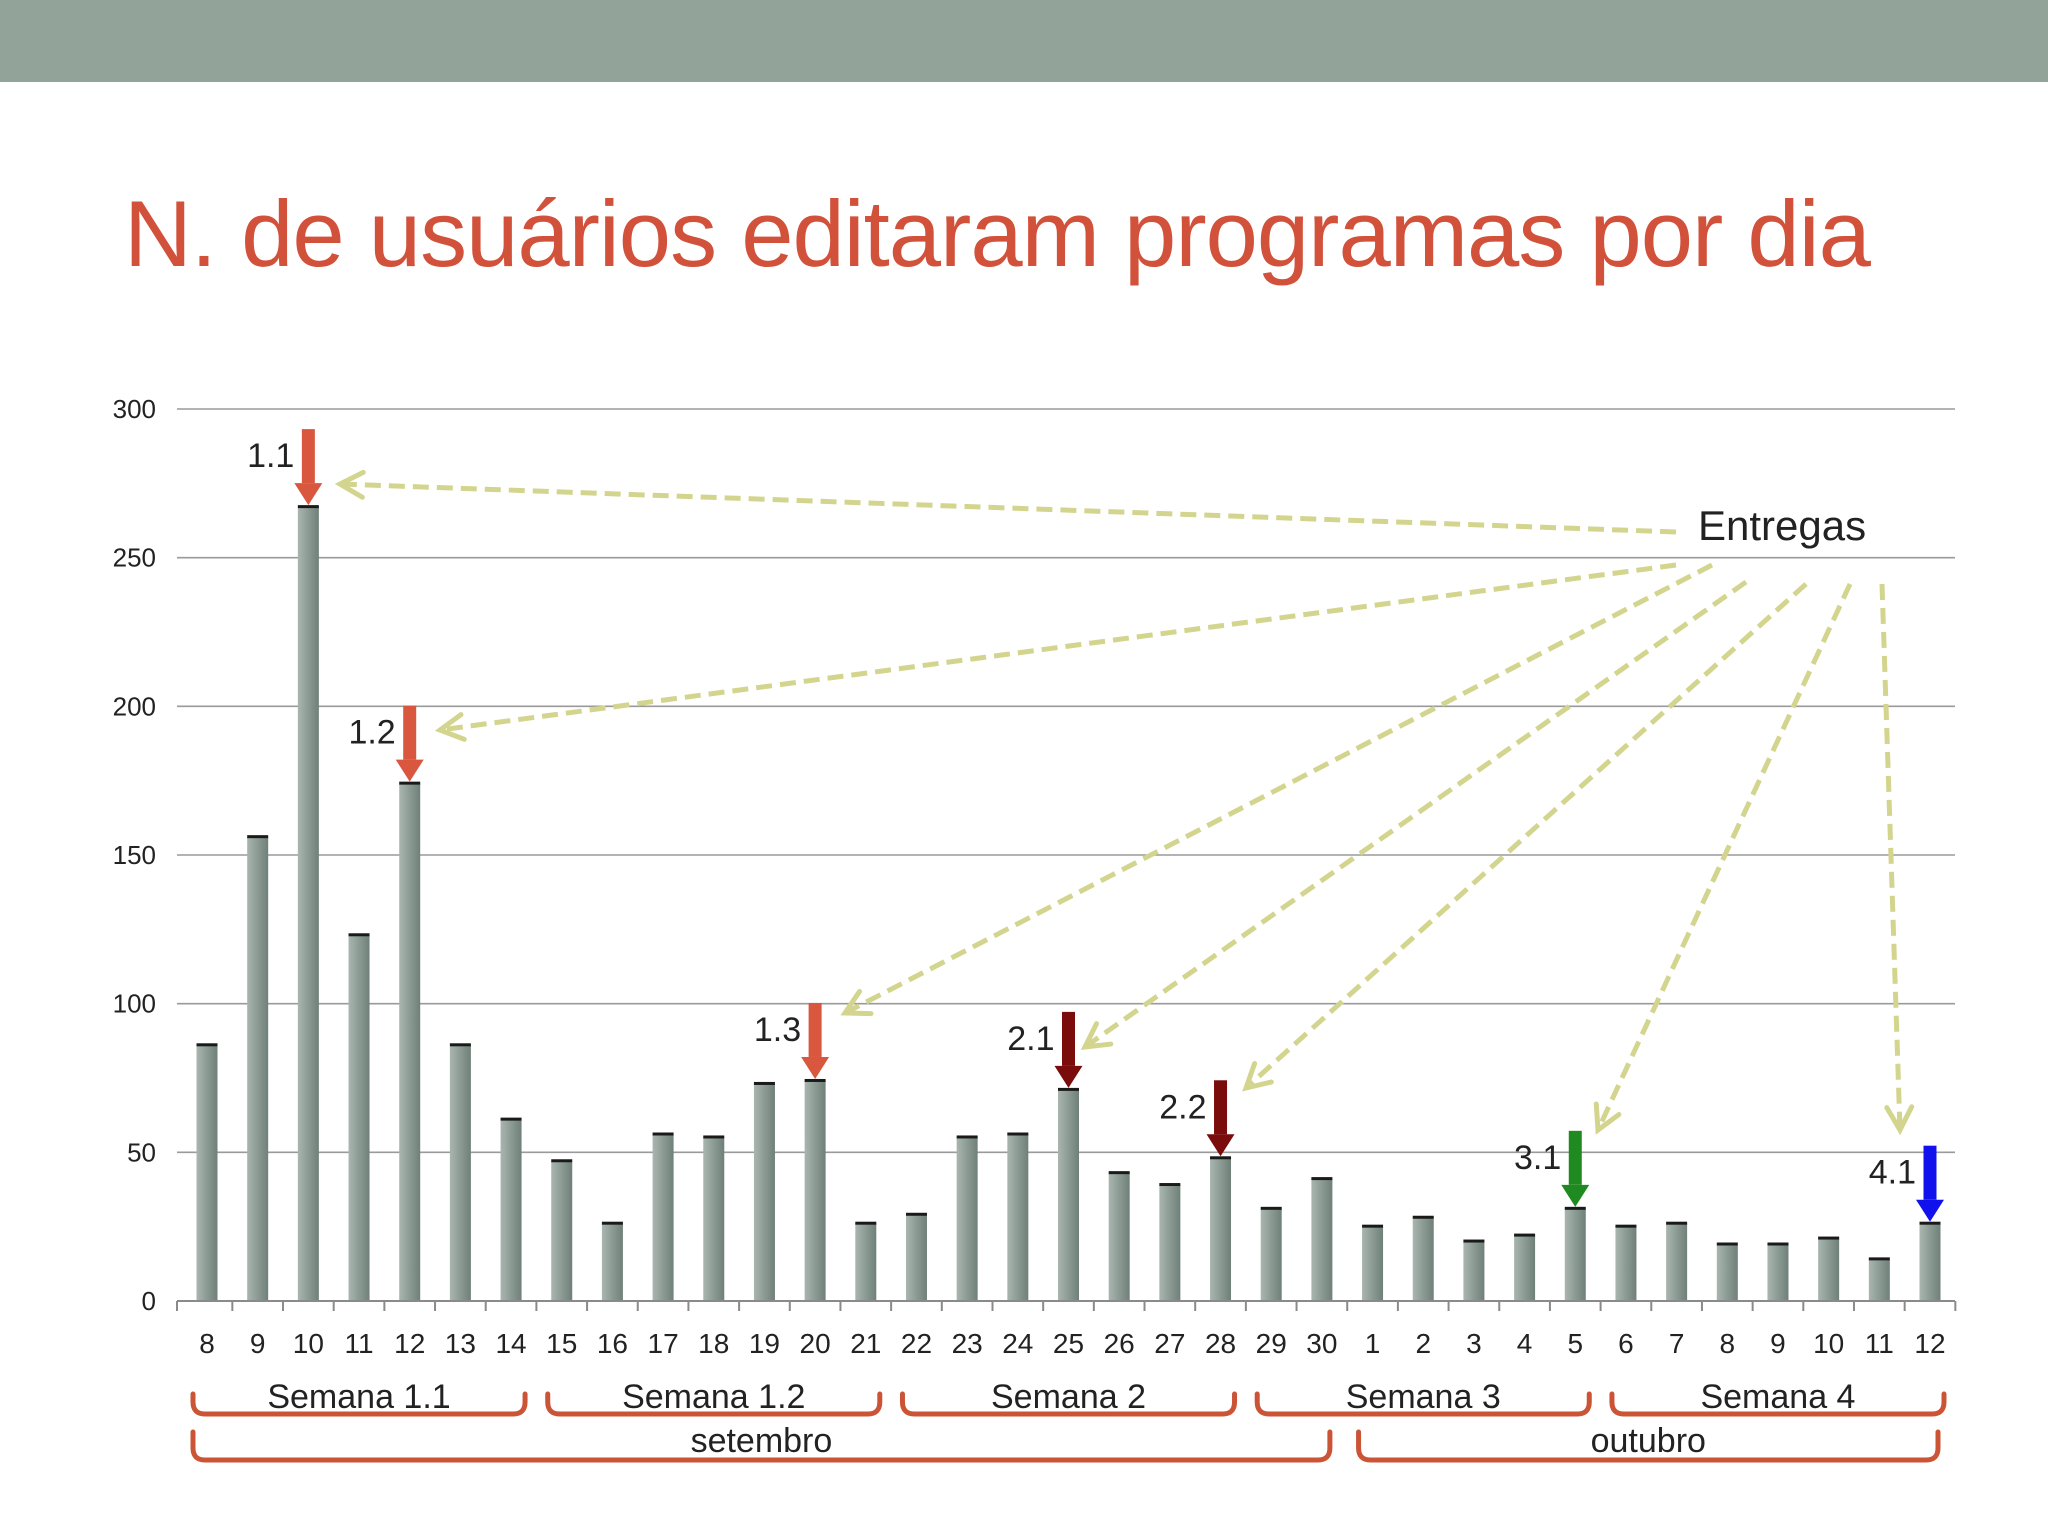 Image resolution: width=2048 pixels, height=1536 pixels. Describe the element at coordinates (561, 1343) in the screenshot. I see `x-tick-label: 15` at that location.